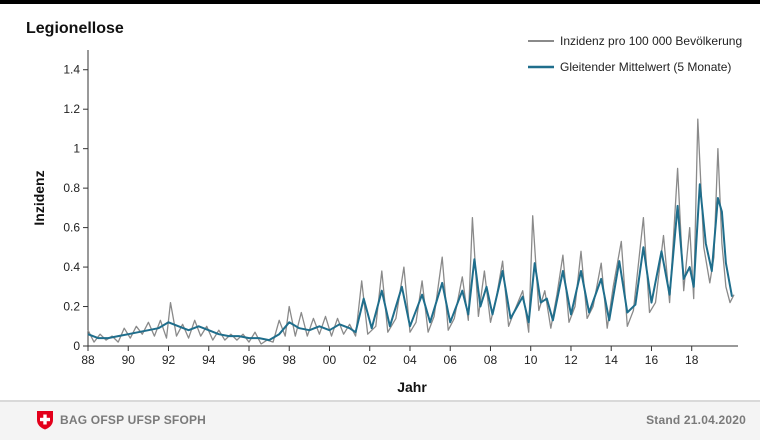  What do you see at coordinates (76, 346) in the screenshot?
I see `y-tick-label: 0` at bounding box center [76, 346].